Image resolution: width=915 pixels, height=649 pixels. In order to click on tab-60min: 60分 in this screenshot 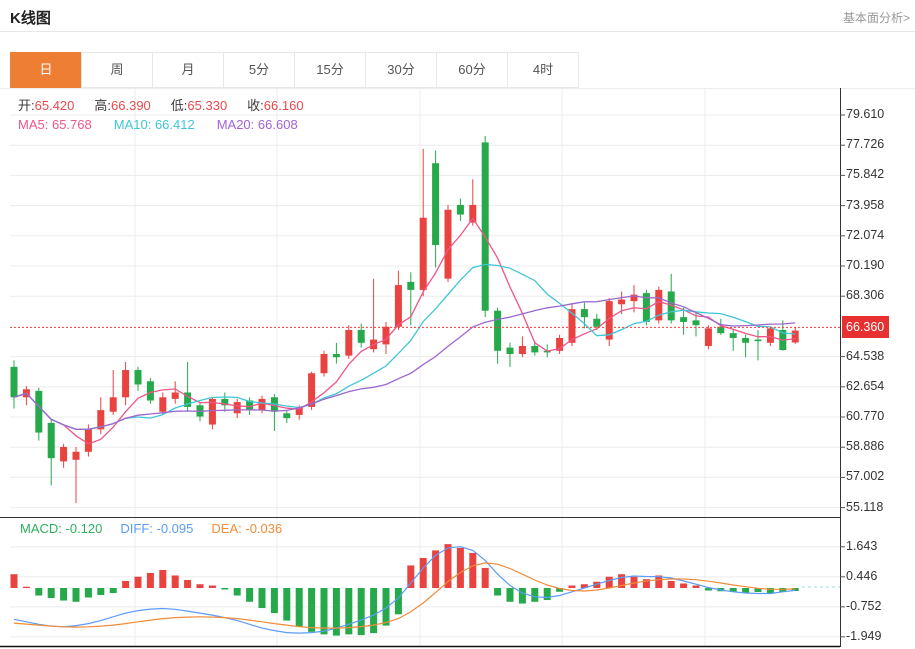, I will do `click(472, 70)`.